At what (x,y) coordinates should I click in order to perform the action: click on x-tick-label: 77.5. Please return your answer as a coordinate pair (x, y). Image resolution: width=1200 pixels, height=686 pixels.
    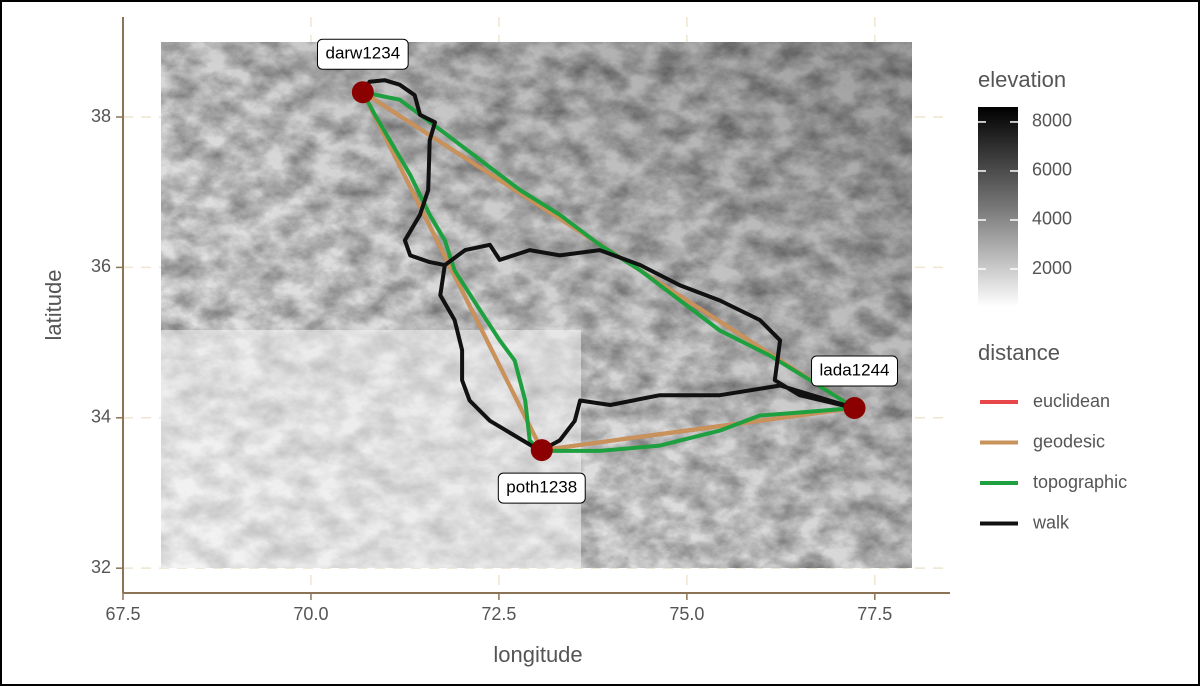
    Looking at the image, I should click on (874, 614).